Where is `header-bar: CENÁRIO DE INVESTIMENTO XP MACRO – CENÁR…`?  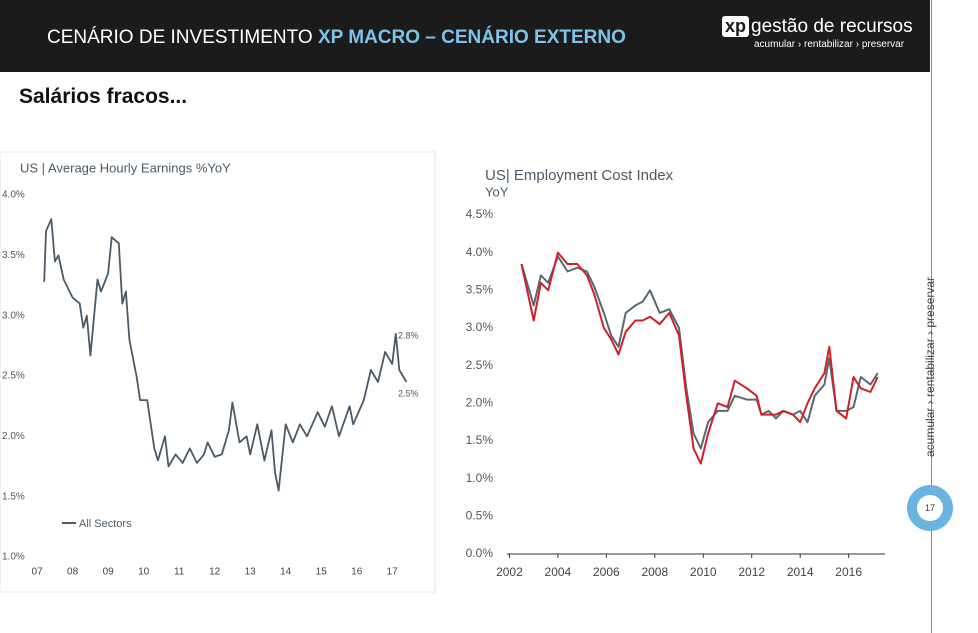
header-bar: CENÁRIO DE INVESTIMENTO XP MACRO – CENÁR… is located at coordinates (465, 36).